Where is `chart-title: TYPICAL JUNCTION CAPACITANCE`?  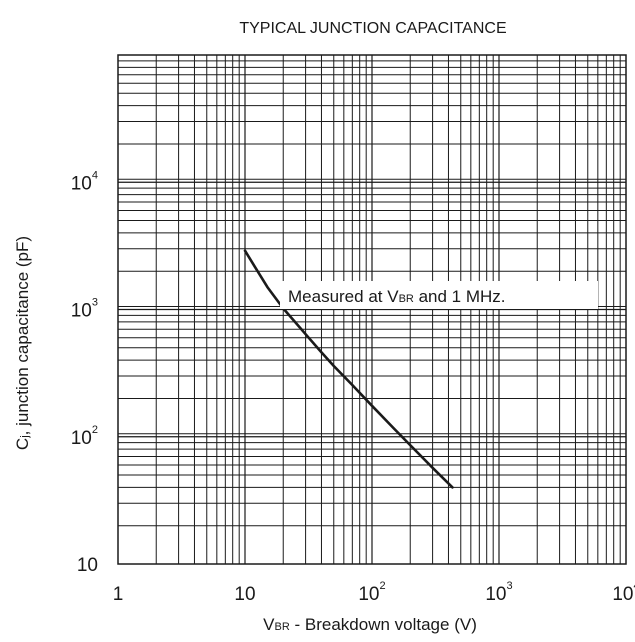
chart-title: TYPICAL JUNCTION CAPACITANCE is located at coordinates (372, 28).